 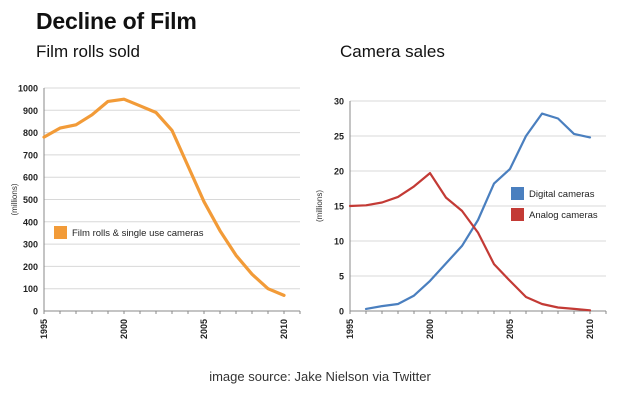 I want to click on camera-chart-title: Camera sales, so click(x=392, y=51).